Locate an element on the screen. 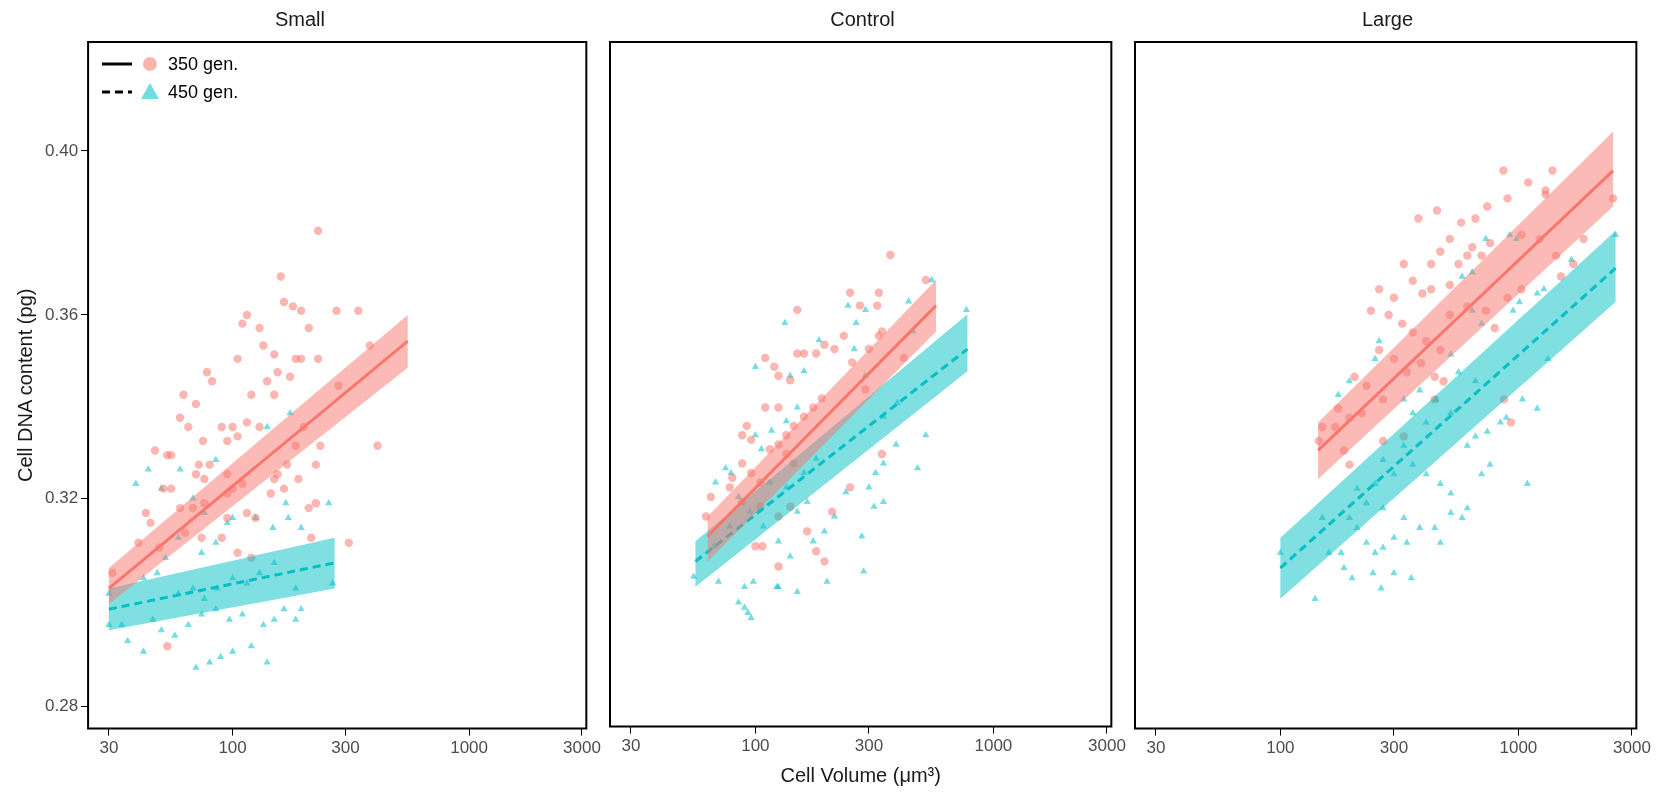 Image resolution: width=1669 pixels, height=804 pixels. chart-title: Small is located at coordinates (300, 18).